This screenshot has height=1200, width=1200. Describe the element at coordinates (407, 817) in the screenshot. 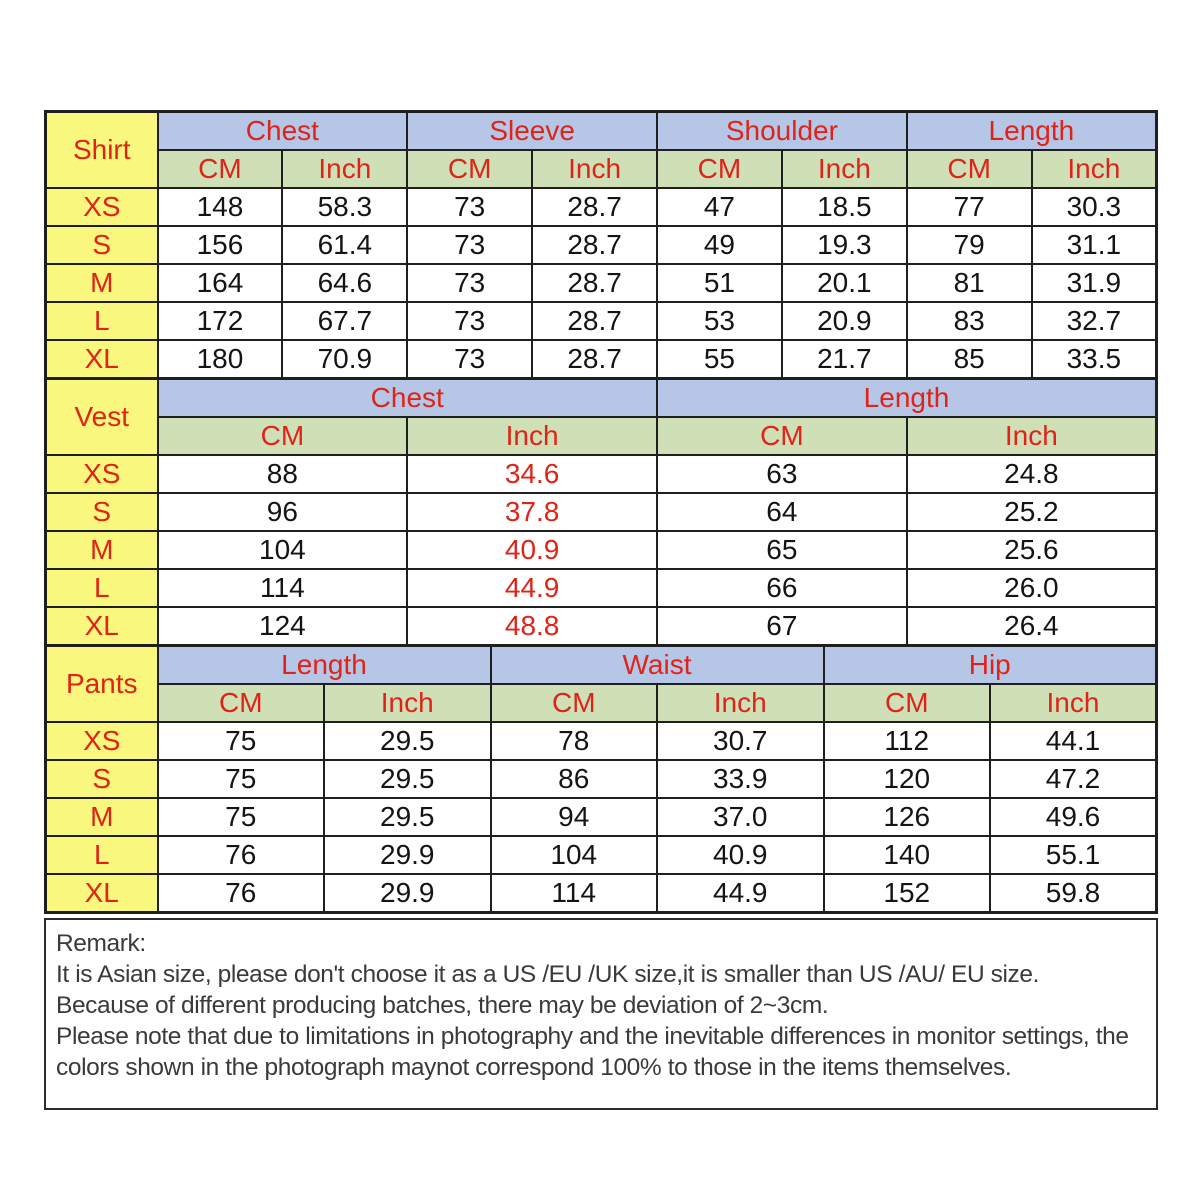

I see `value-cell: 29.5` at that location.